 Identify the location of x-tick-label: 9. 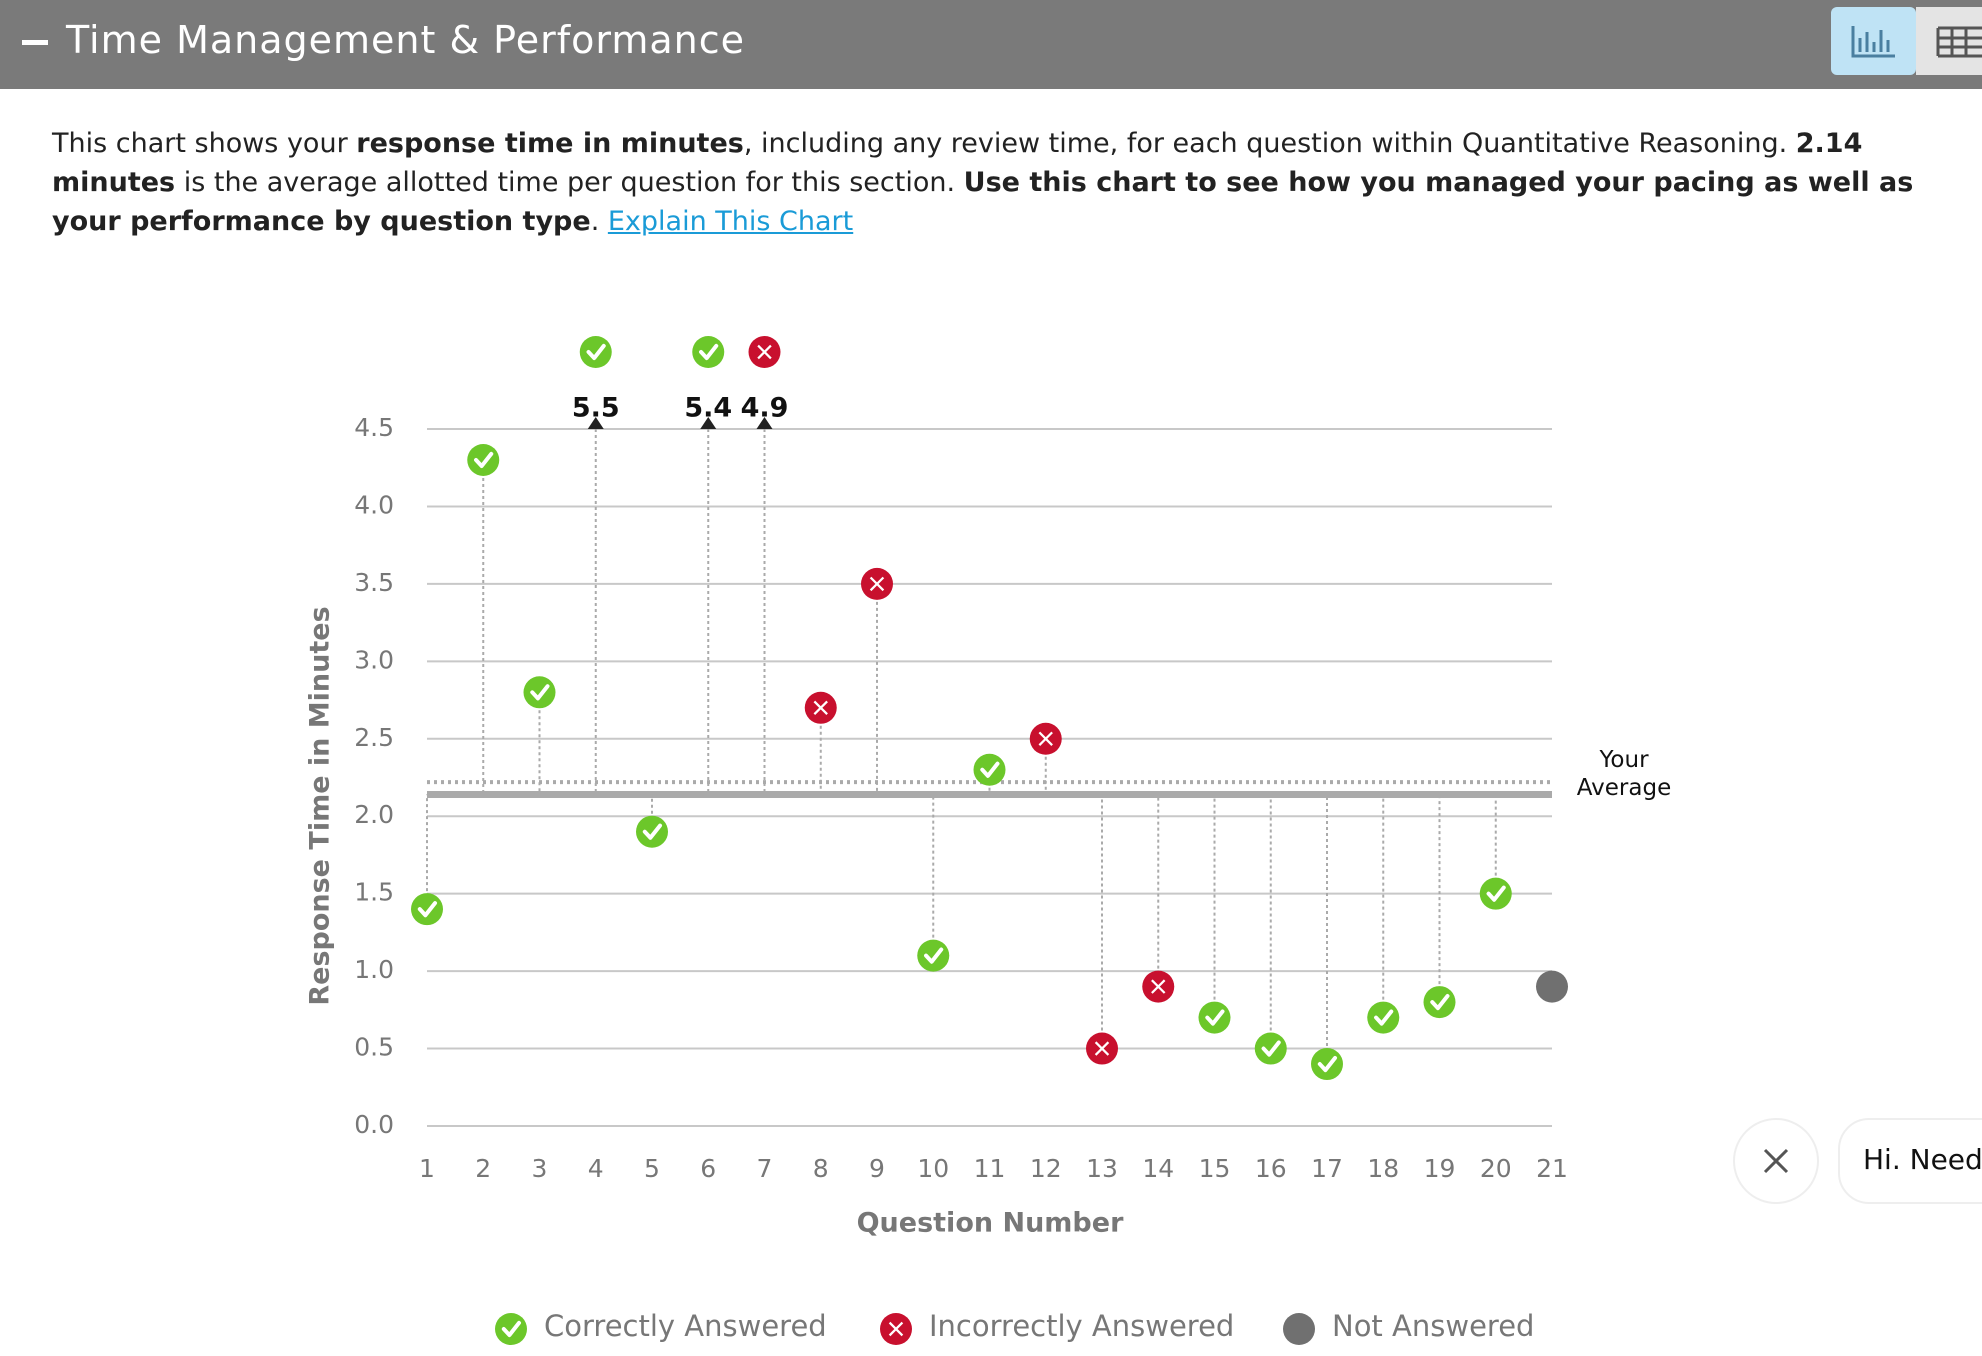
(877, 1168).